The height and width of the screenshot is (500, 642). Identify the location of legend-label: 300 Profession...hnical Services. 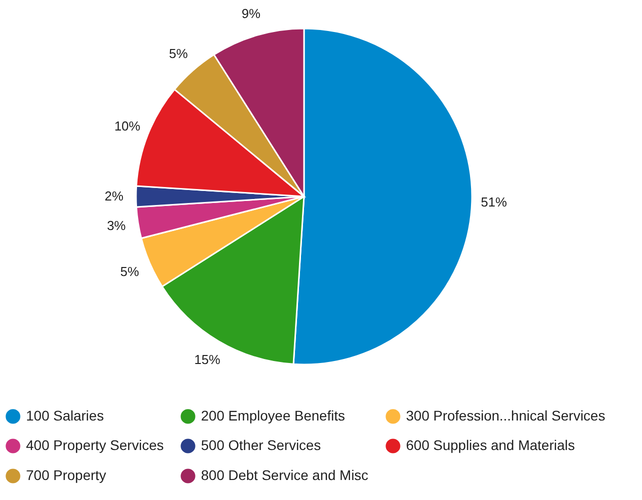
(506, 415).